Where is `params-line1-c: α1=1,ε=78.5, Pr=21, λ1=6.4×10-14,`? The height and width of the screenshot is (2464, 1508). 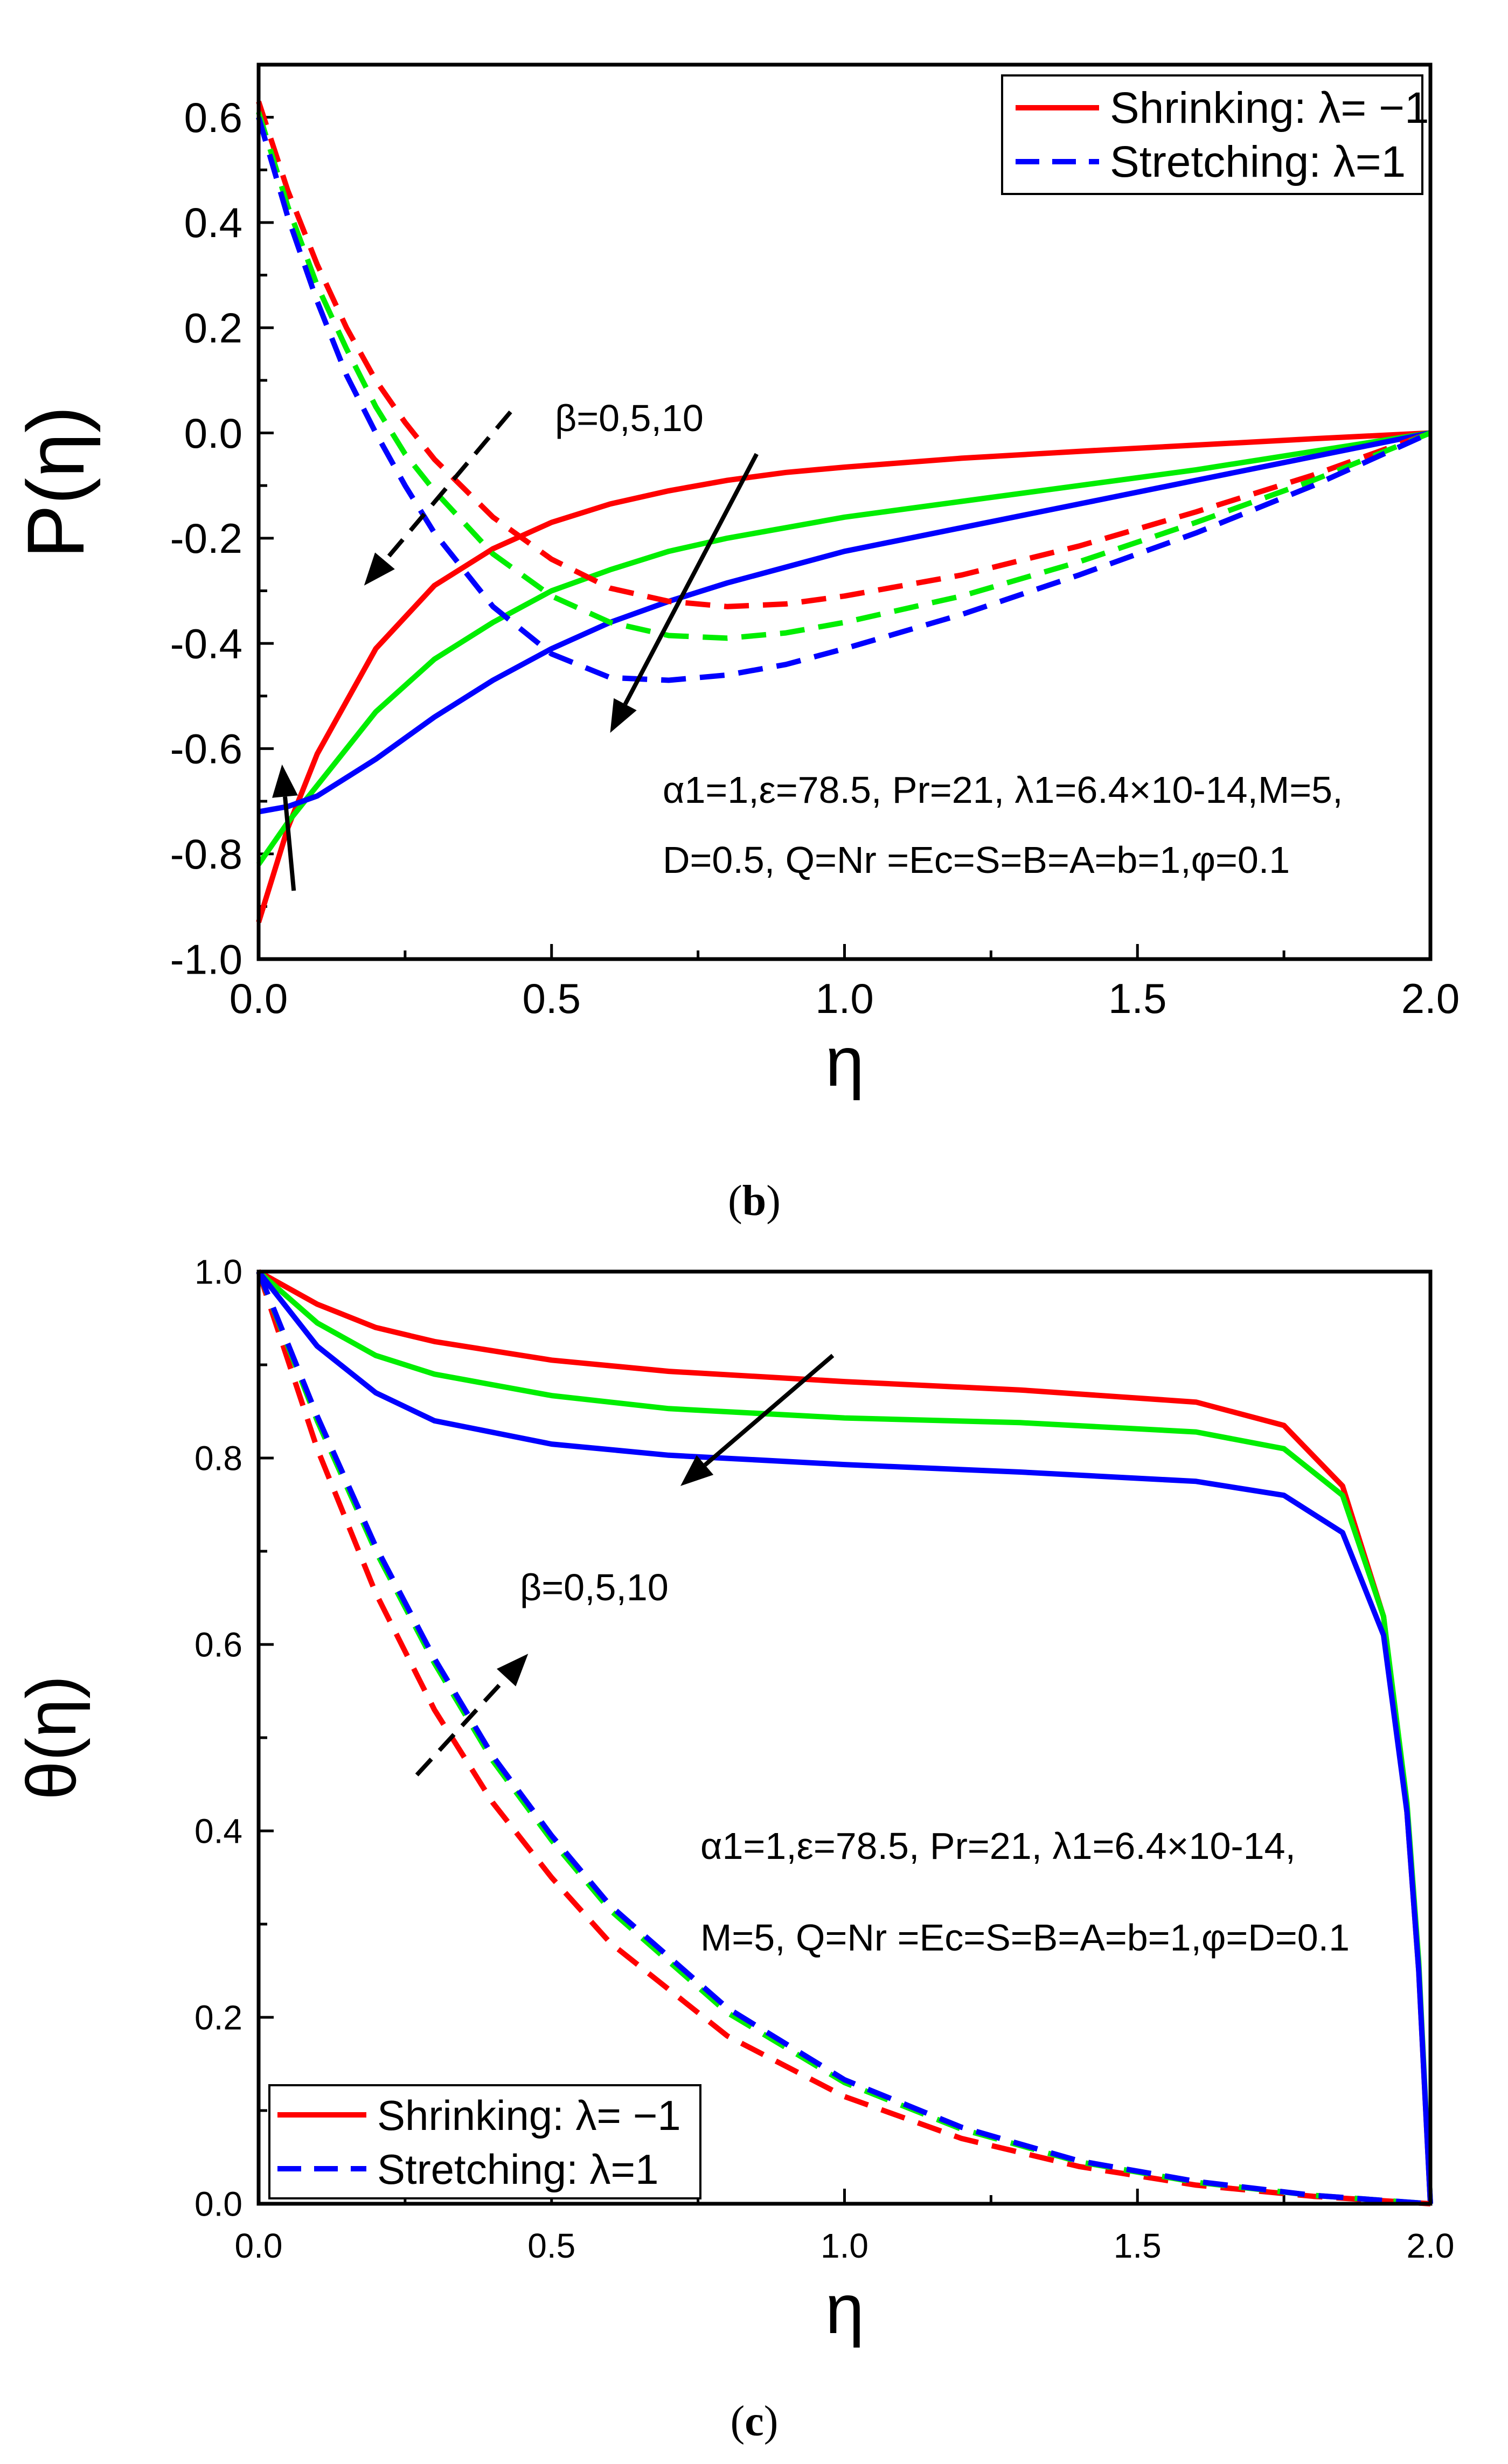
params-line1-c: α1=1,ε=78.5, Pr=21, λ1=6.4×10-14, is located at coordinates (998, 1846).